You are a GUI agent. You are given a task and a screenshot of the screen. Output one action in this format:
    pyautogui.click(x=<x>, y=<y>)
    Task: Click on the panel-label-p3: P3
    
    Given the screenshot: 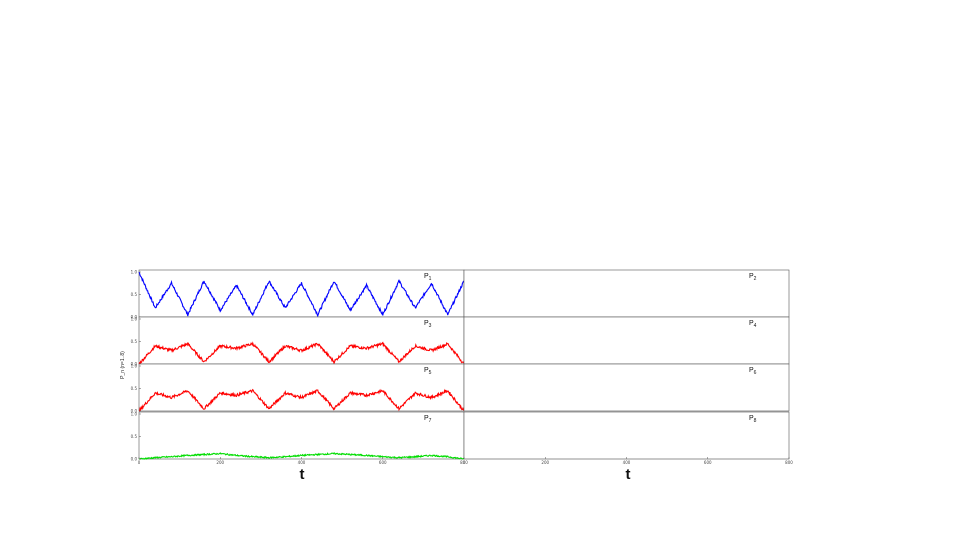 What is the action you would take?
    pyautogui.click(x=428, y=324)
    